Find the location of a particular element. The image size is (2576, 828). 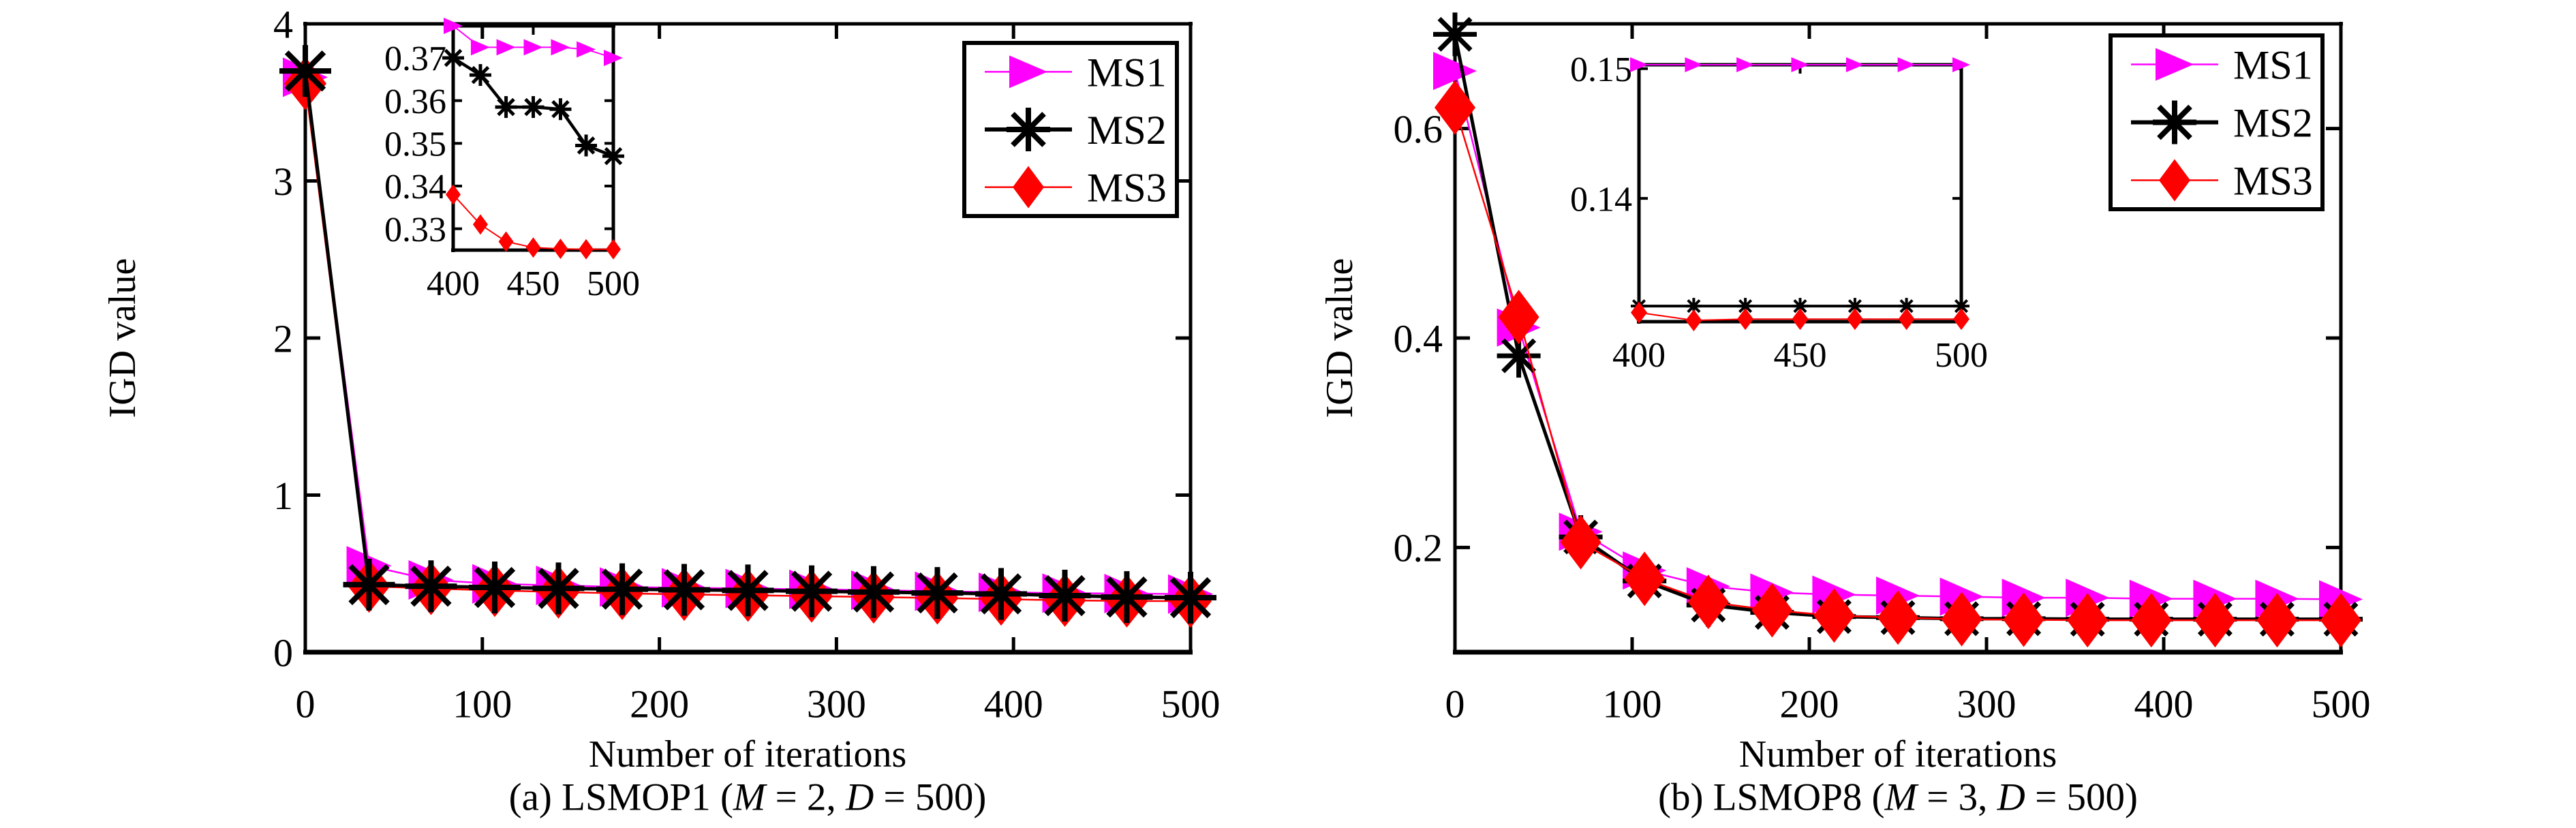

chart-a-inset-series-MS2 is located at coordinates (533, 107).